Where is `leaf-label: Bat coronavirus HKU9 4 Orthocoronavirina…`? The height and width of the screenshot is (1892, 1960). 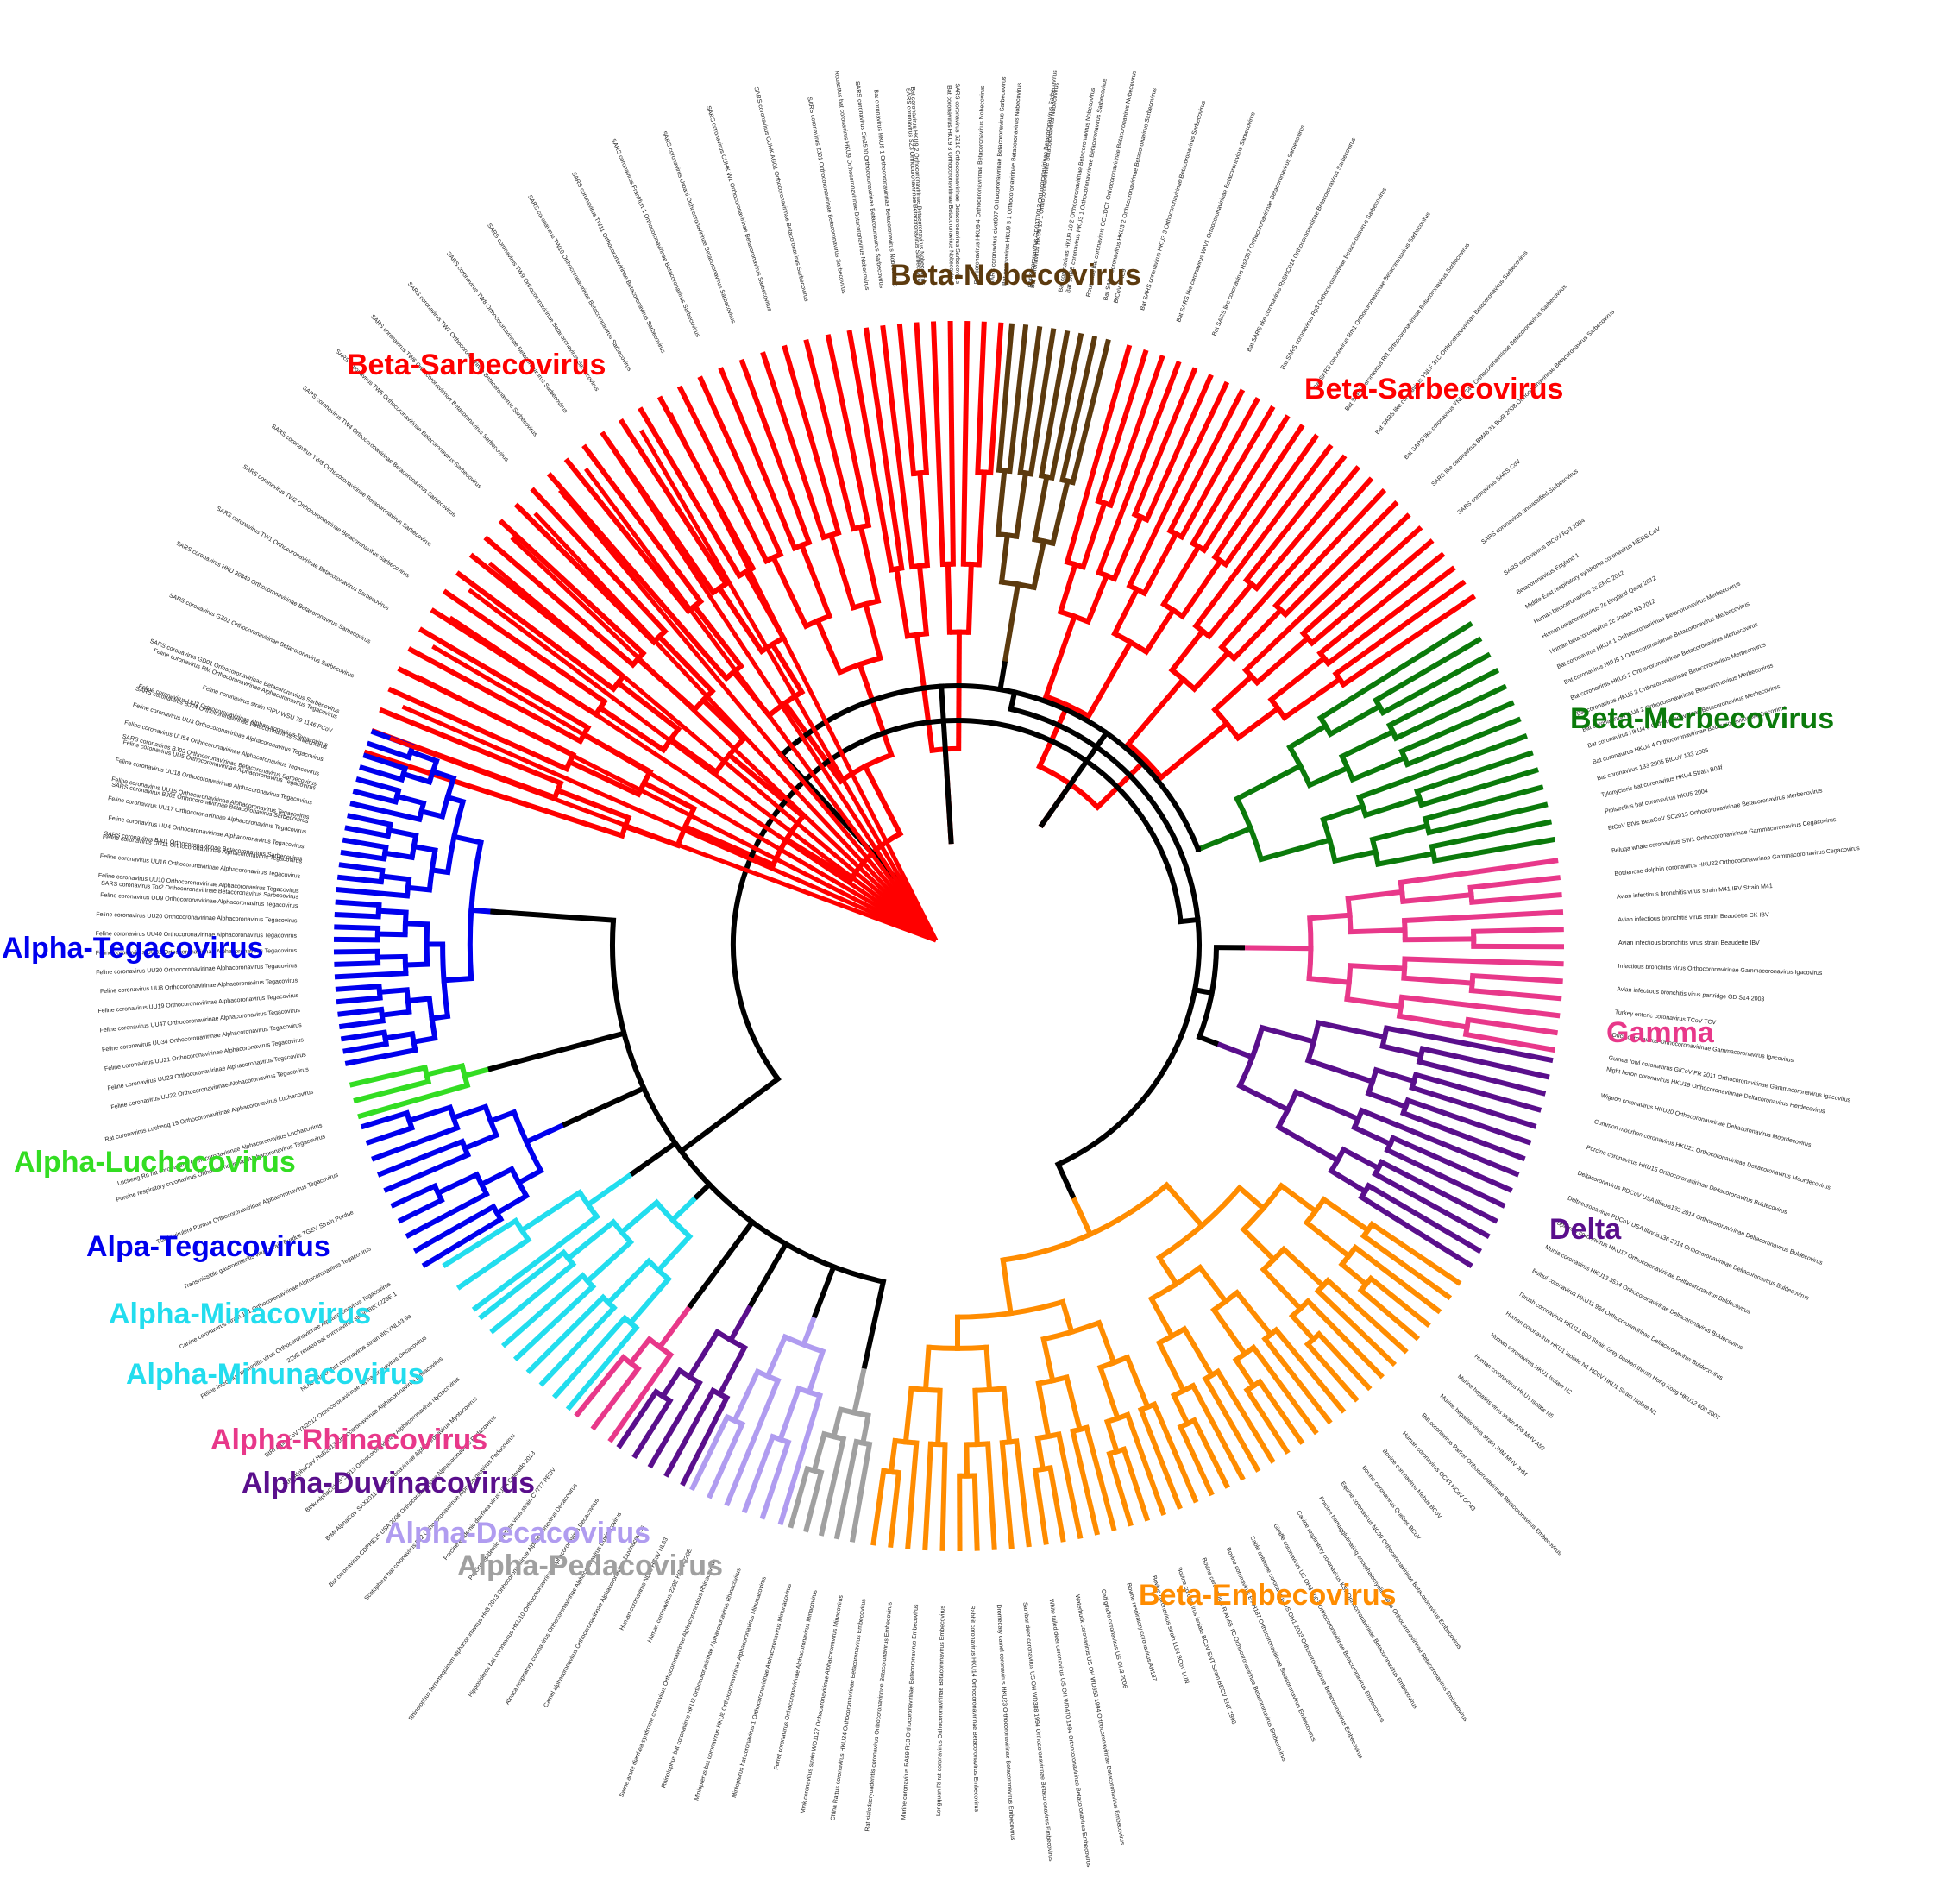
leaf-label: Bat coronavirus HKU9 4 Orthocoronavirina… is located at coordinates (980, 185).